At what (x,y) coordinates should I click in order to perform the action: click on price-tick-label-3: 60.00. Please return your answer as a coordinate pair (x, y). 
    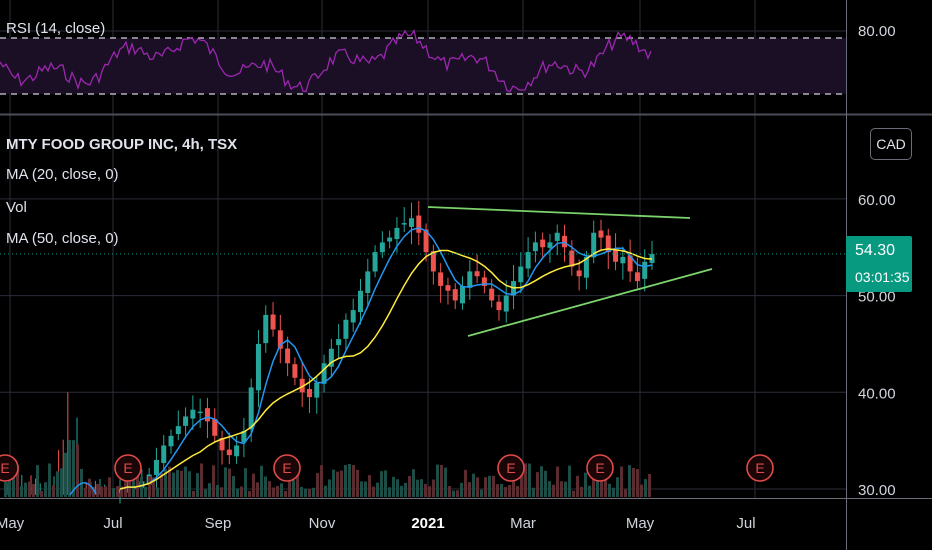
    Looking at the image, I should click on (877, 200).